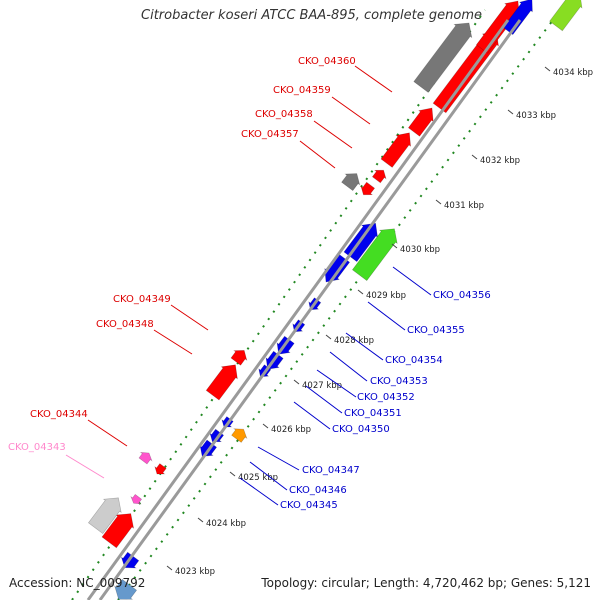 The image size is (600, 600). Describe the element at coordinates (309, 505) in the screenshot. I see `gene-label: CKO_04345` at that location.